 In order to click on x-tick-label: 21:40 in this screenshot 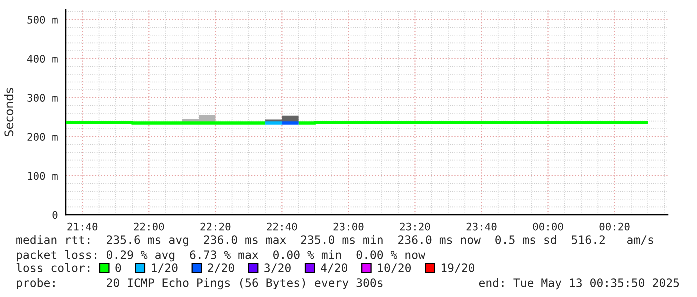, I will do `click(83, 226)`.